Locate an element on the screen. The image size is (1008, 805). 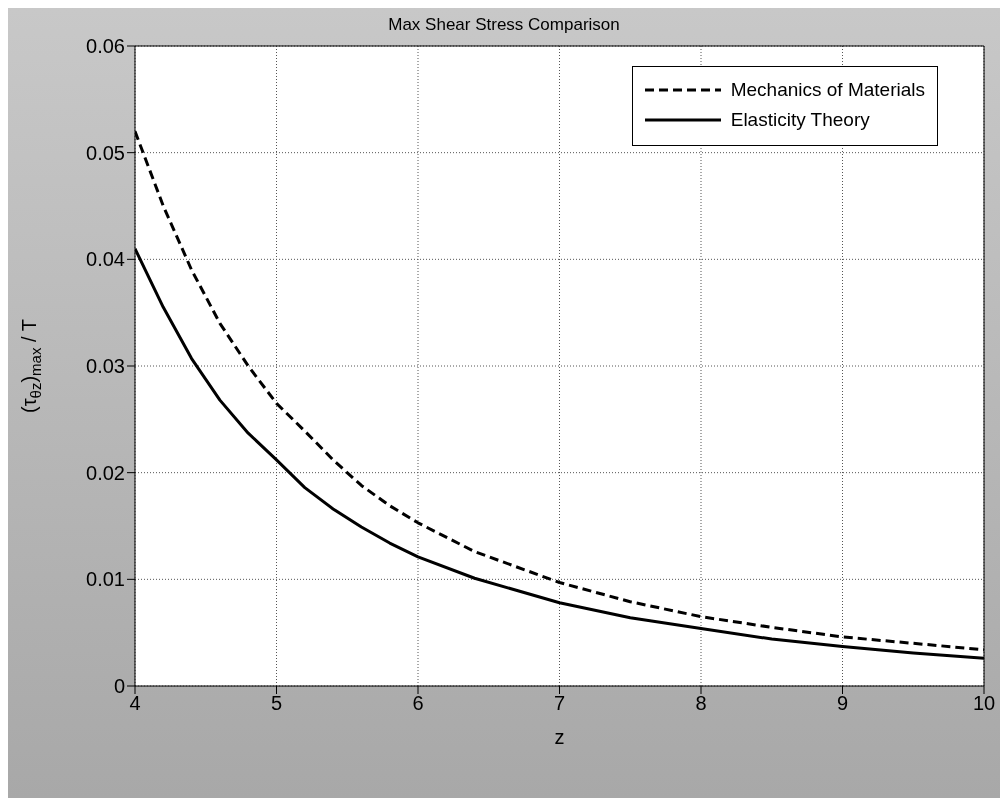
y-tick-label: 0.01 is located at coordinates (105, 579).